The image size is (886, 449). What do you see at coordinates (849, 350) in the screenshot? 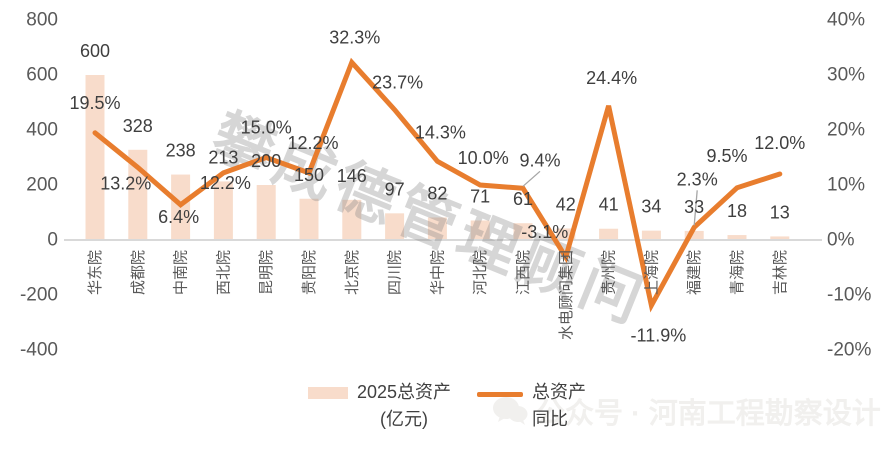
I see `right-axis-tick: -20%` at bounding box center [849, 350].